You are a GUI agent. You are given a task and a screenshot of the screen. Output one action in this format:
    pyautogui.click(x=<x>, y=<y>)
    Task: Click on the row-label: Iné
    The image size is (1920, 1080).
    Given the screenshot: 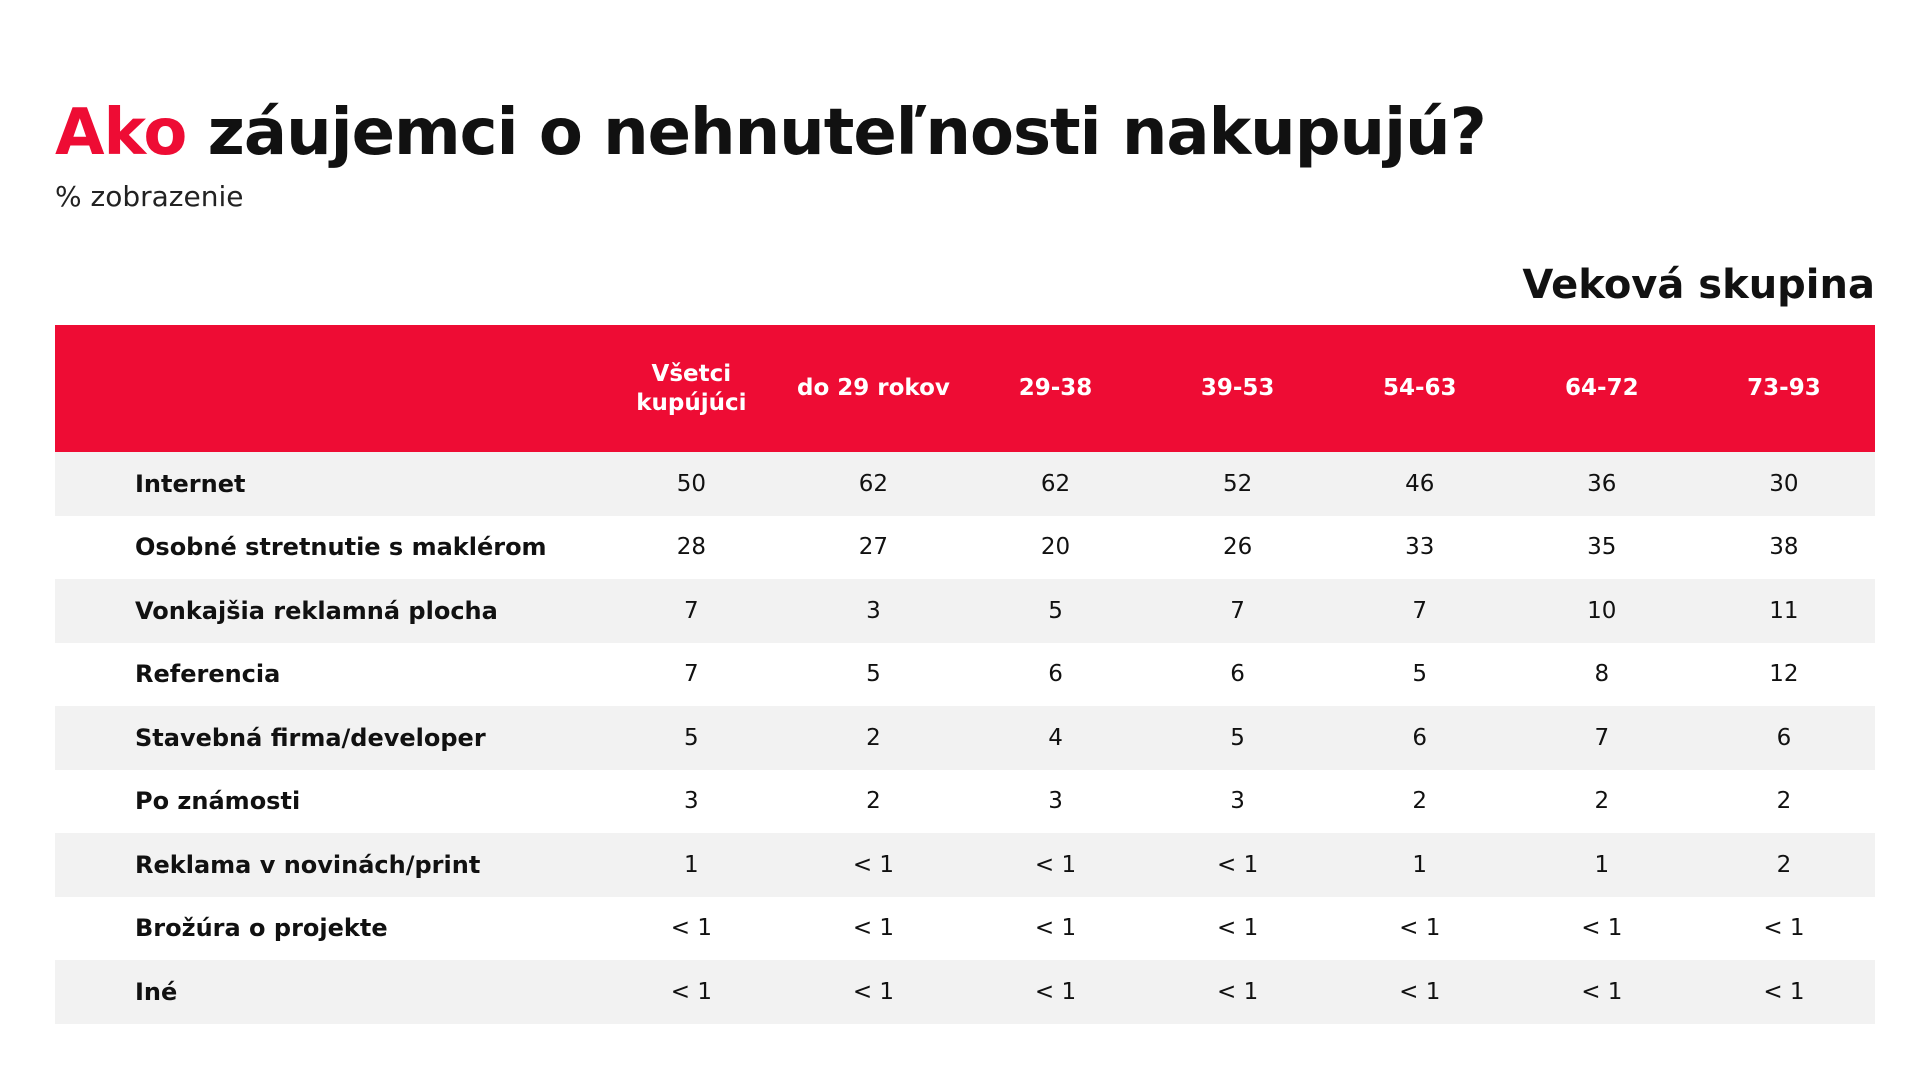 What is the action you would take?
    pyautogui.click(x=156, y=991)
    